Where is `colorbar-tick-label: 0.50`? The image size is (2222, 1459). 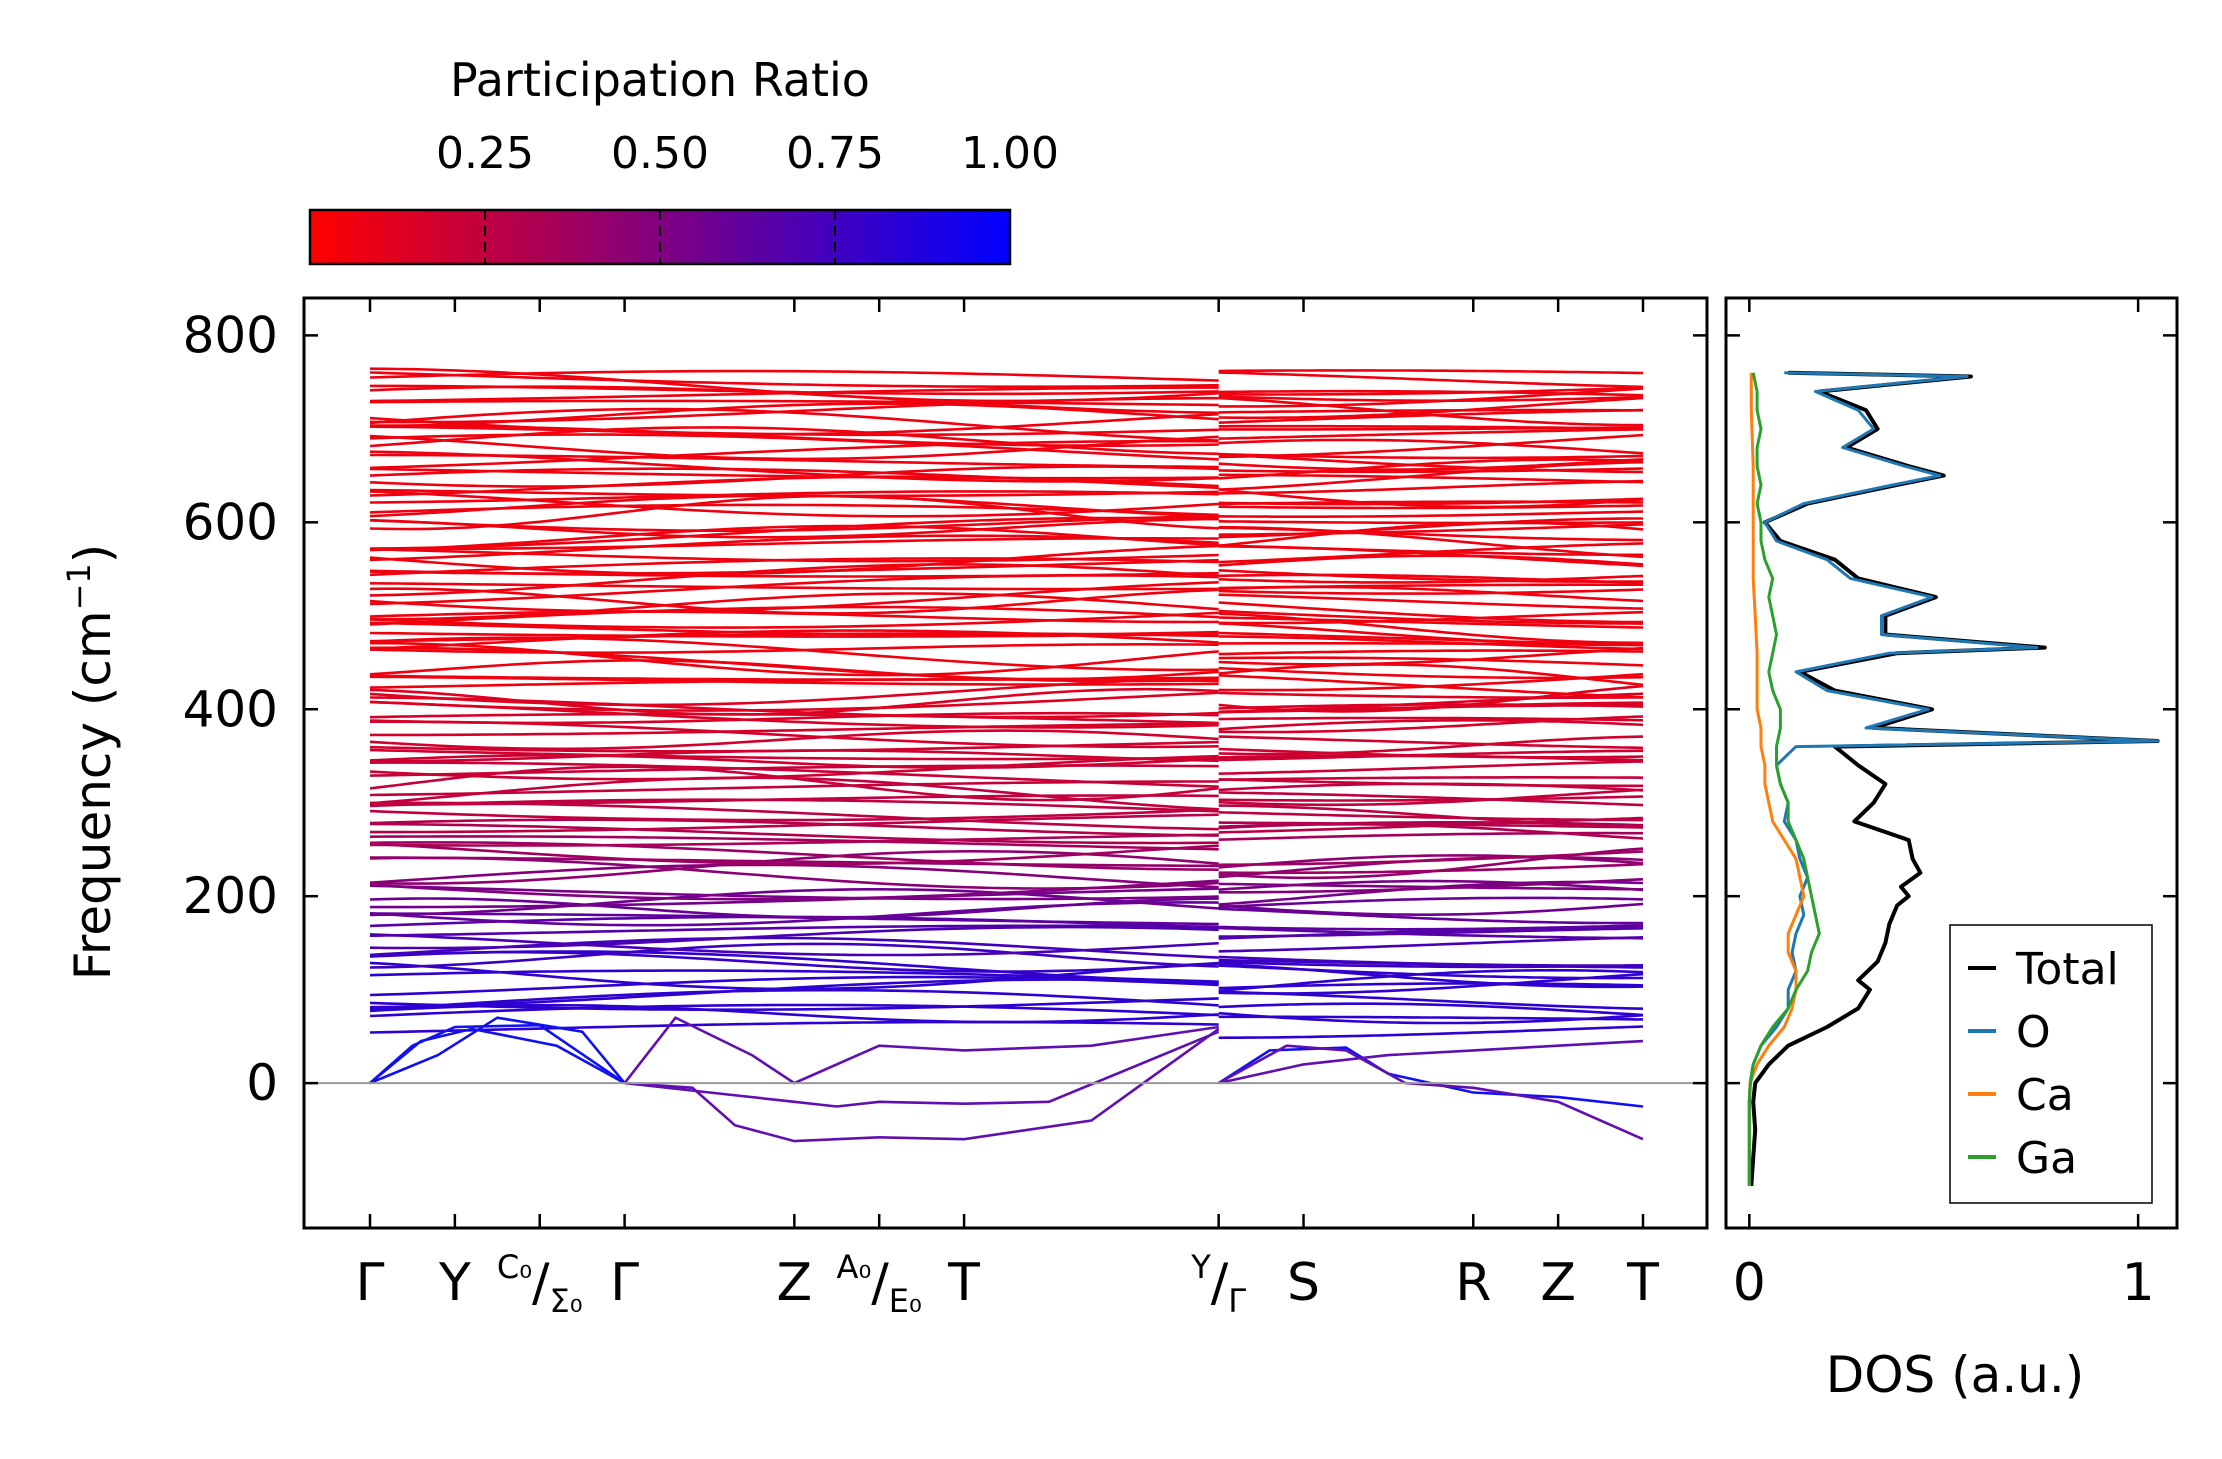 colorbar-tick-label: 0.50 is located at coordinates (660, 153).